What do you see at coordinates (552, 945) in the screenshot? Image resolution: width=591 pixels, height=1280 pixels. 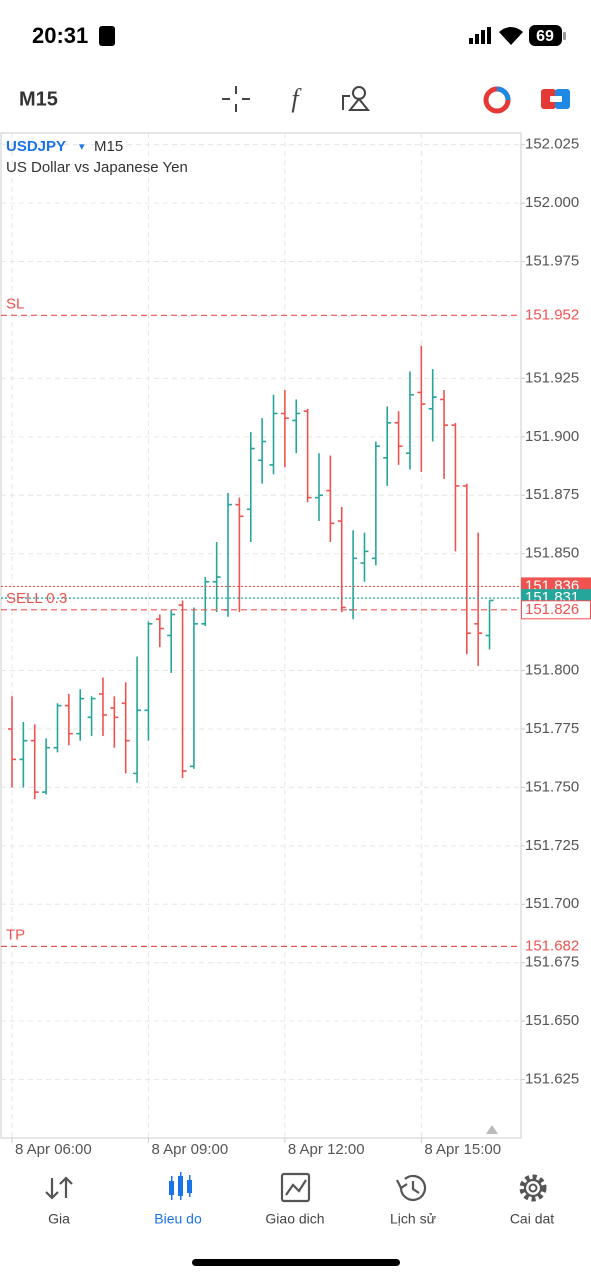 I see `price-box-label: 151.682` at bounding box center [552, 945].